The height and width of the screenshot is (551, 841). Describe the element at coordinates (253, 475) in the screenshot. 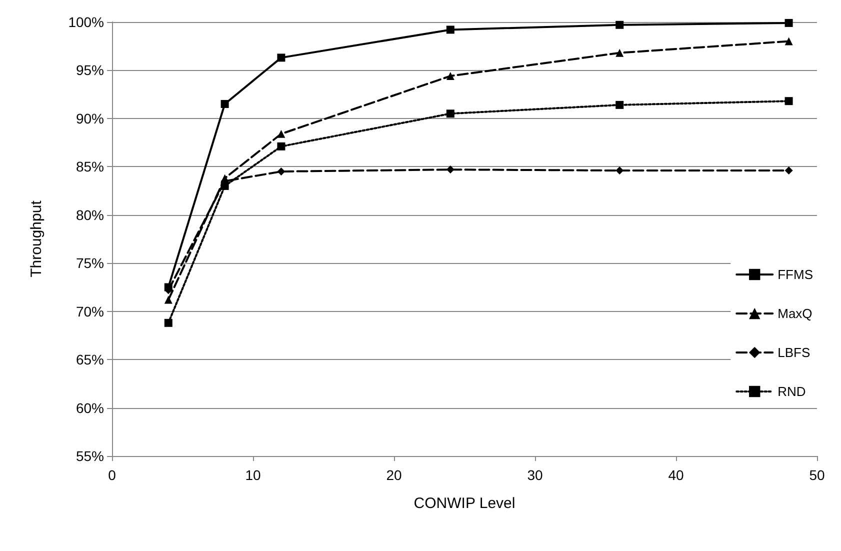

I see `x-tick-label: 10` at that location.